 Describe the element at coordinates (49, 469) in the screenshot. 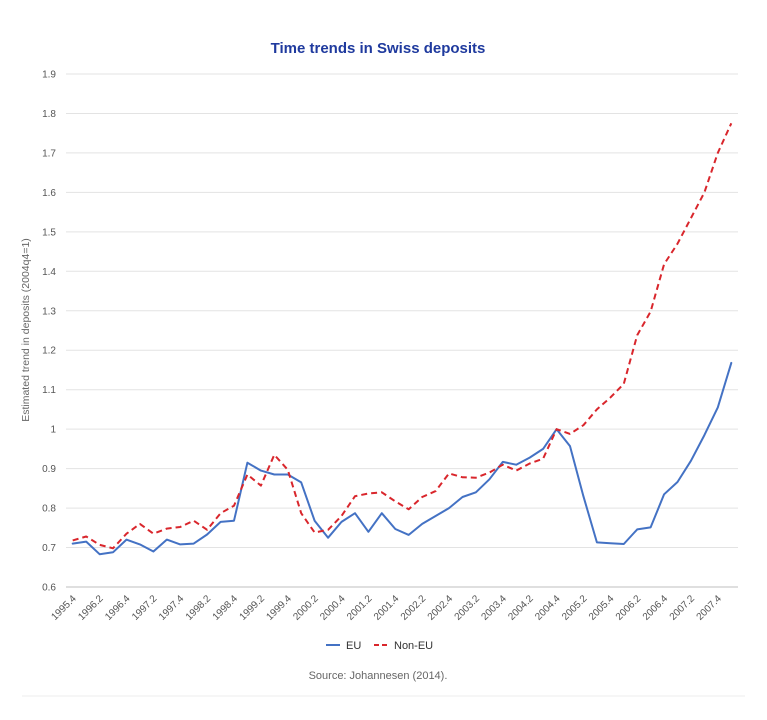

I see `y-tick-label: 0.9` at that location.